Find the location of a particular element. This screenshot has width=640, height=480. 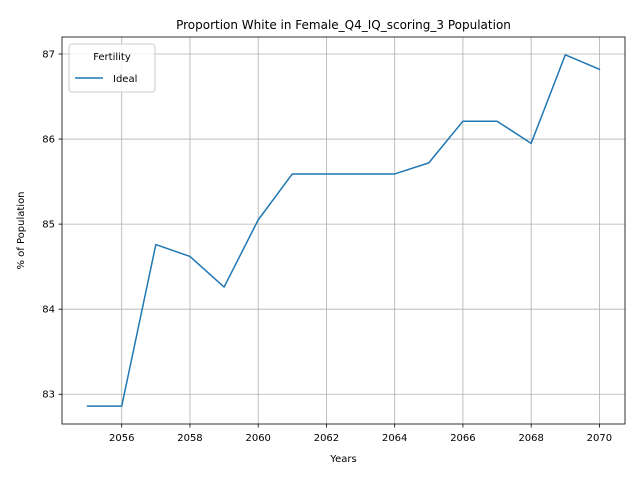

y-axis: 83 84 85 86 87 is located at coordinates (52, 225).